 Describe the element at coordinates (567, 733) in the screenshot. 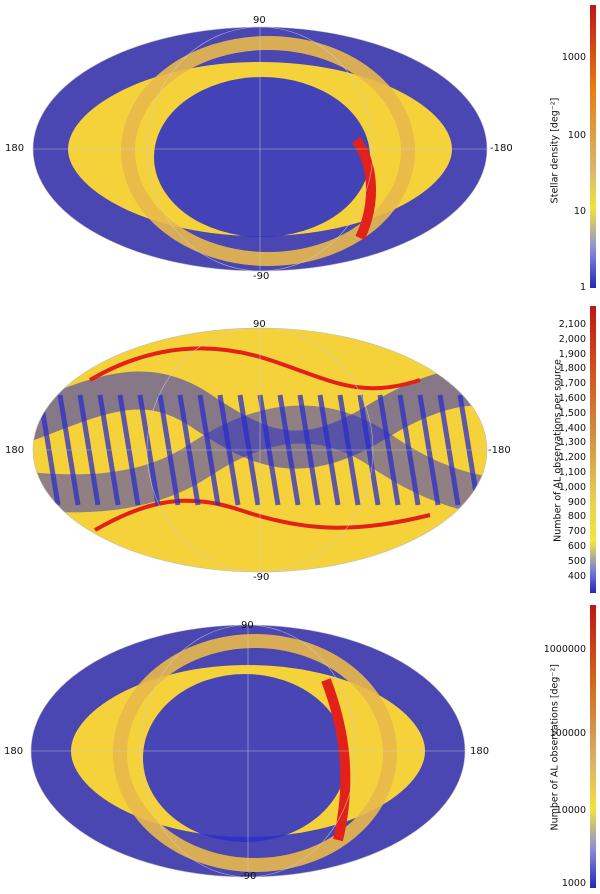

I see `cbar3-tick-100000: 100000` at that location.